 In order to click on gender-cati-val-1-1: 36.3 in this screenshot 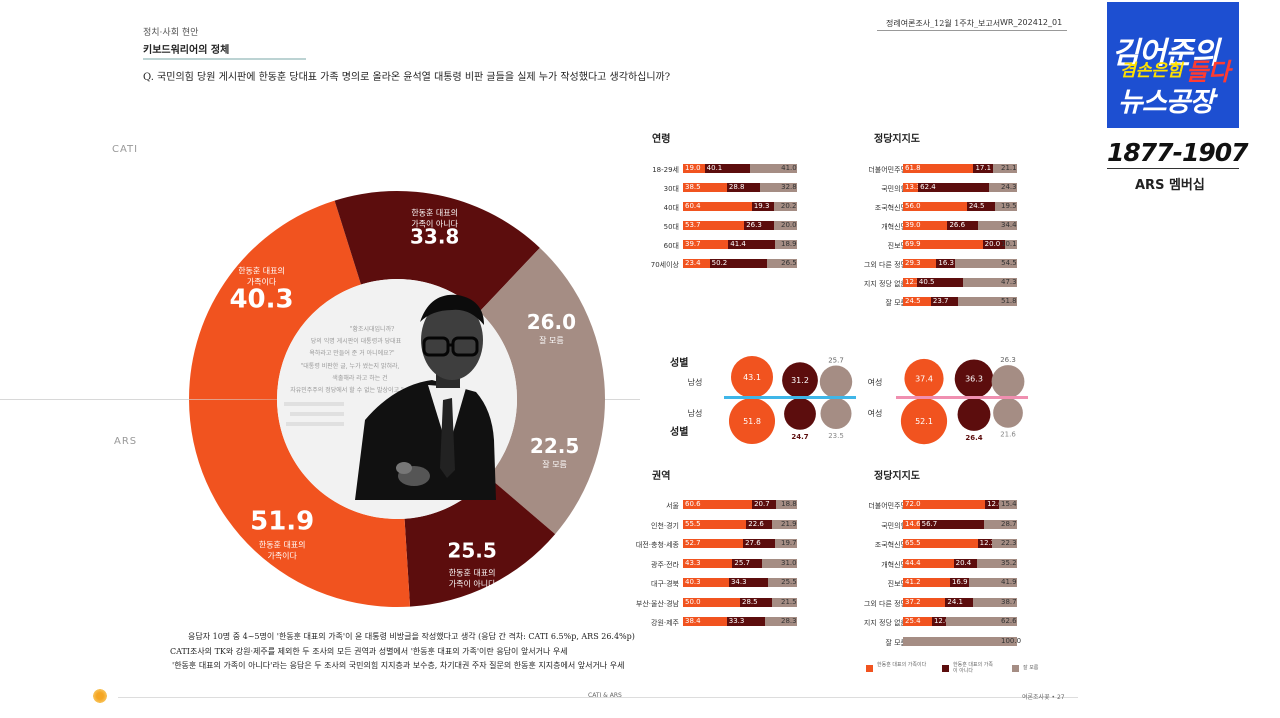, I will do `click(974, 379)`.